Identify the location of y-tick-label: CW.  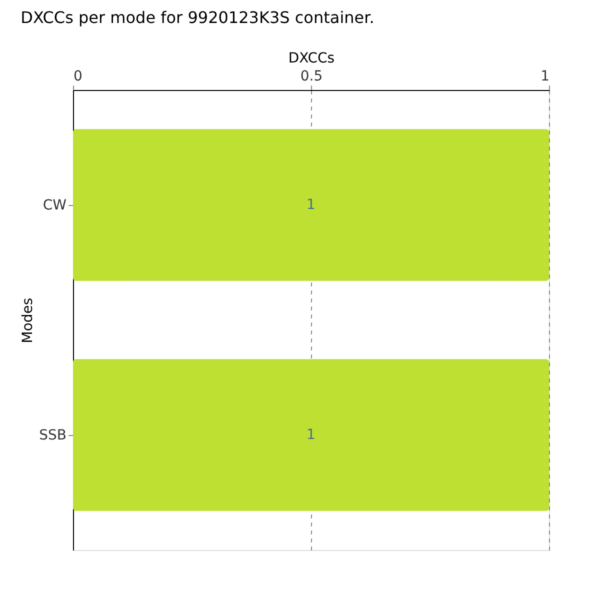
(54, 206).